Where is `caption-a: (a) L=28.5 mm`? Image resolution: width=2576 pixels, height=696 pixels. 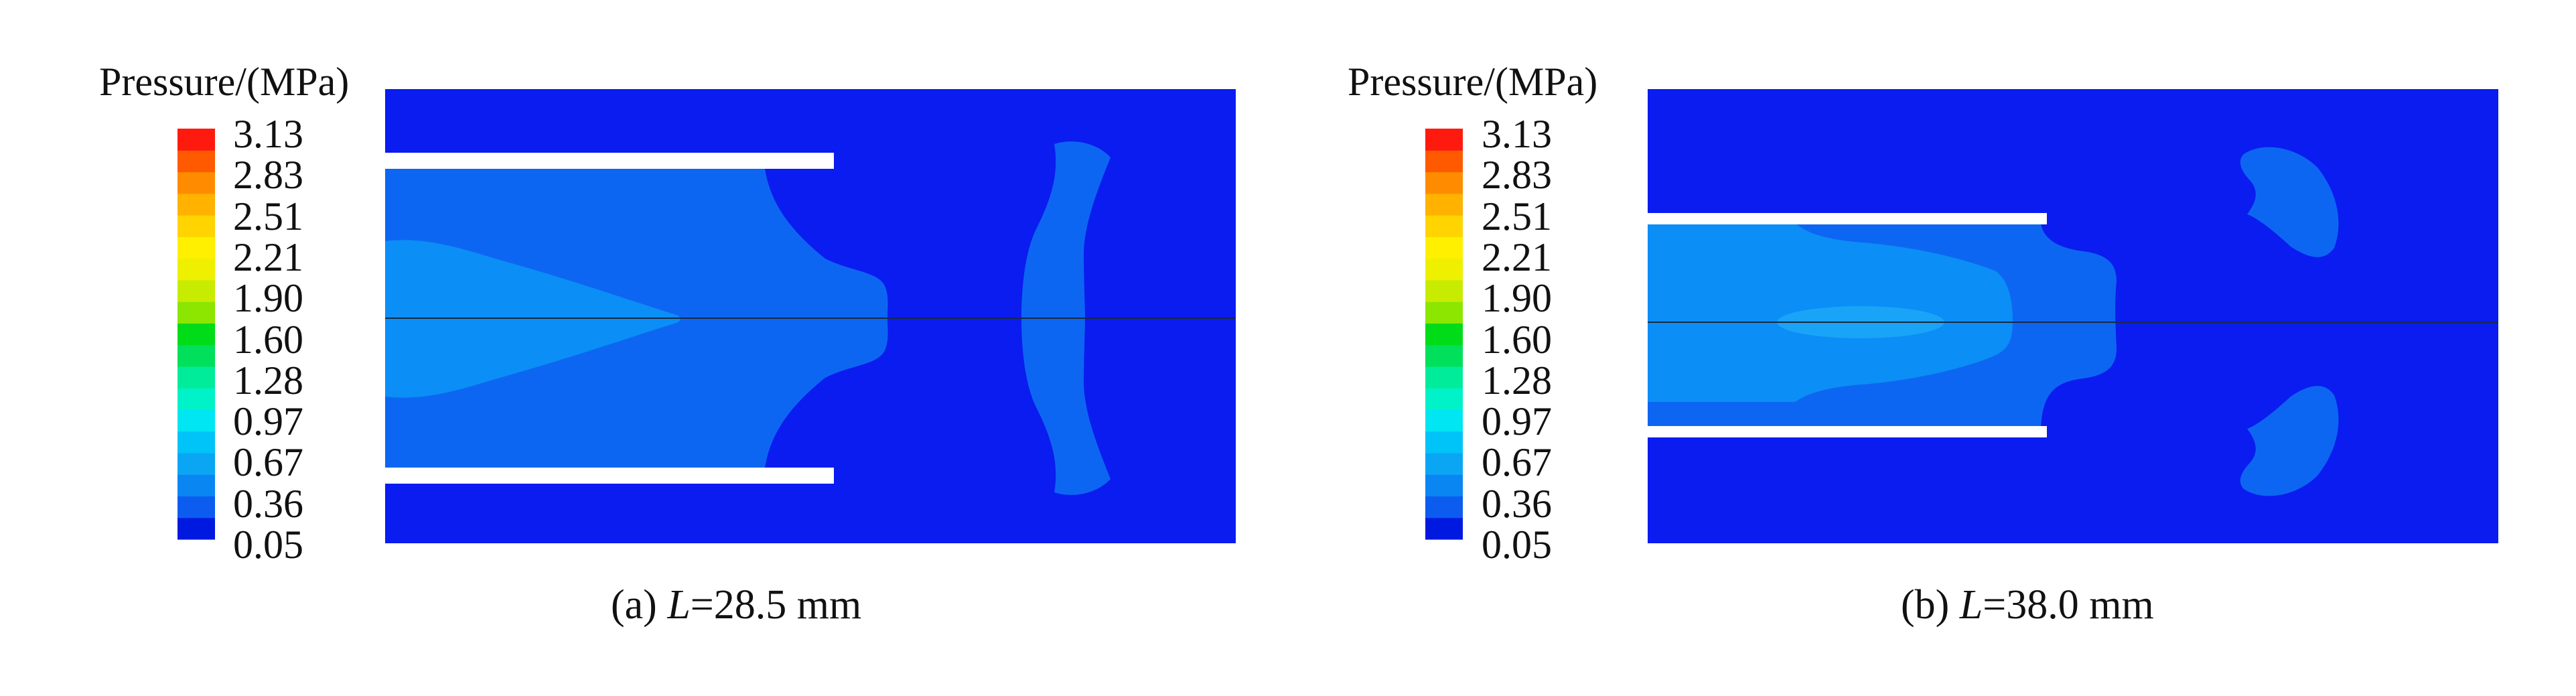
caption-a: (a) L=28.5 mm is located at coordinates (736, 605).